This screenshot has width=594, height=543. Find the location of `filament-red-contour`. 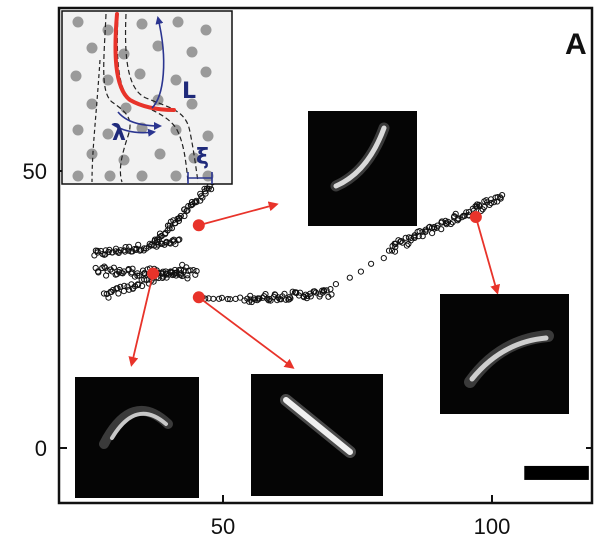

filament-red-contour is located at coordinates (144, 62).